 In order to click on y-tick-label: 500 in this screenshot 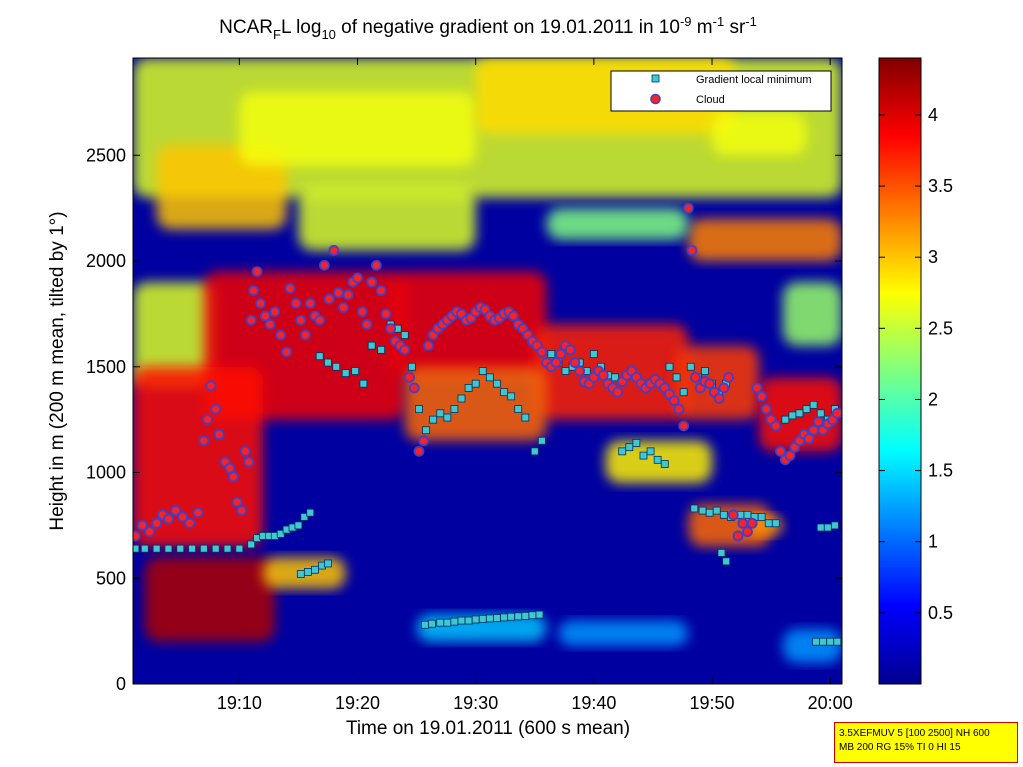, I will do `click(111, 578)`.